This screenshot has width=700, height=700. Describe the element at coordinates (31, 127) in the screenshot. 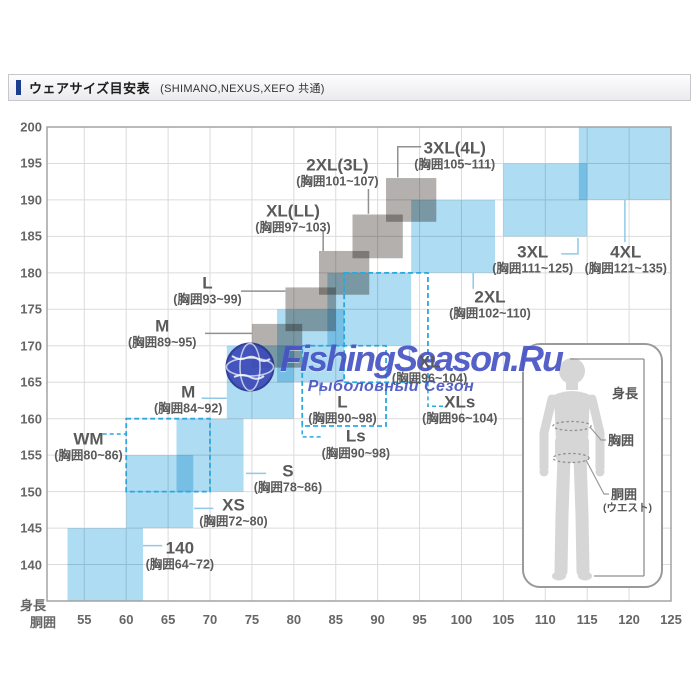

I see `y-tick-label: 200` at that location.